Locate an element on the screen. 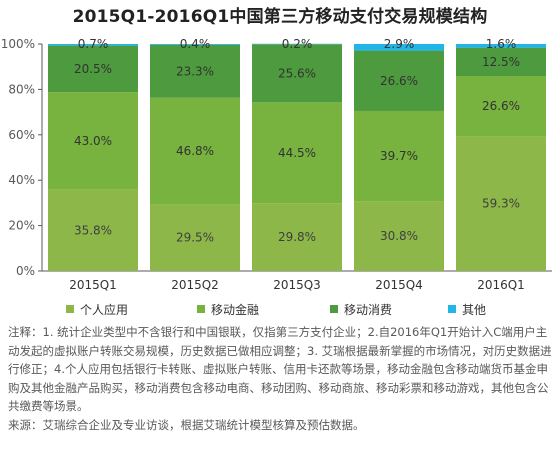 The height and width of the screenshot is (453, 560). x-tick-label: 2015Q3 is located at coordinates (297, 285).